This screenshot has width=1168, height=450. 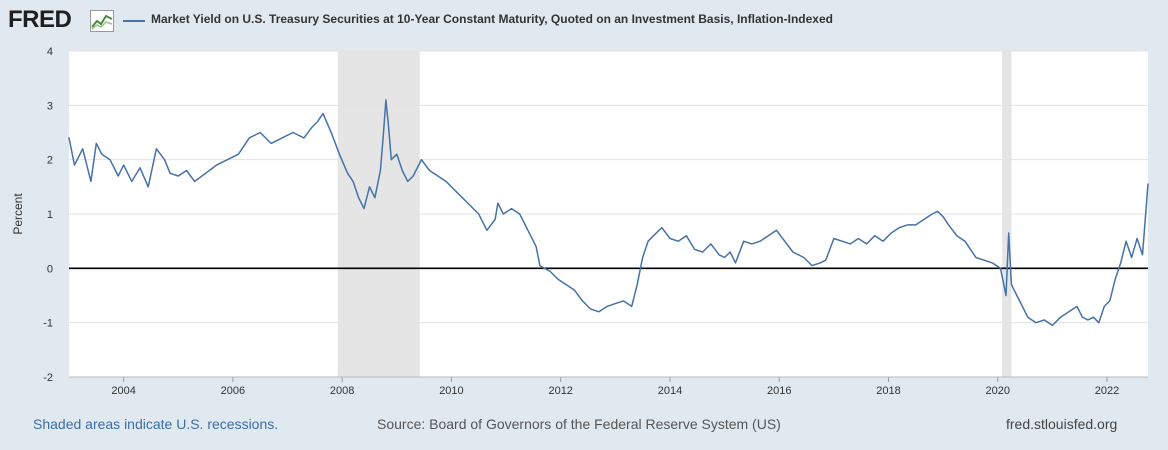 What do you see at coordinates (888, 391) in the screenshot?
I see `x-tick-label: 2018` at bounding box center [888, 391].